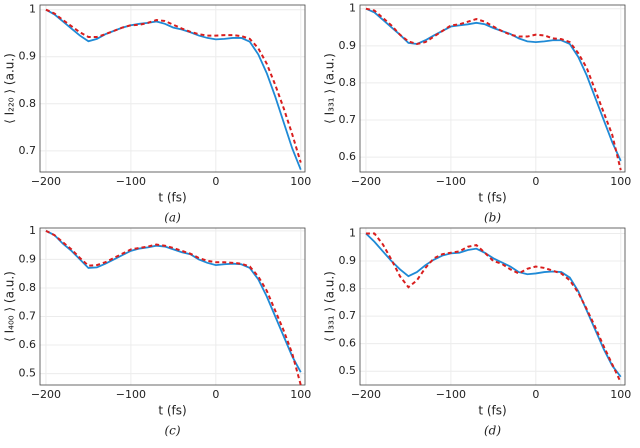  Describe the element at coordinates (10, 88) in the screenshot. I see `y-axis-label: ⟨ I₂₂₀ ⟩ (a.u.)` at that location.